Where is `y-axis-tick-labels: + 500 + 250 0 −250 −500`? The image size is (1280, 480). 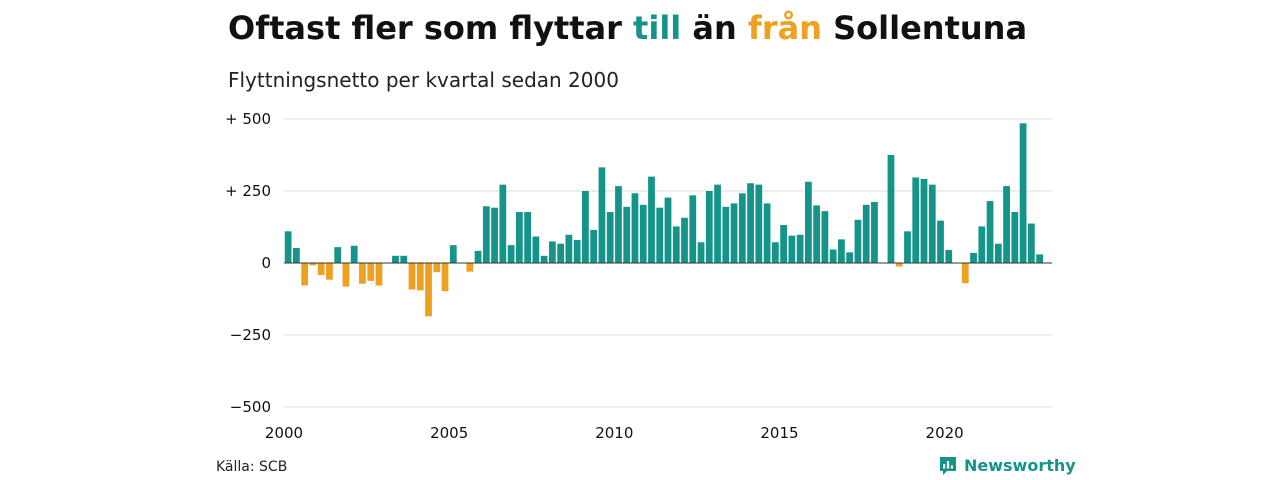 y-axis-tick-labels: + 500 + 250 0 −250 −500 is located at coordinates (248, 263).